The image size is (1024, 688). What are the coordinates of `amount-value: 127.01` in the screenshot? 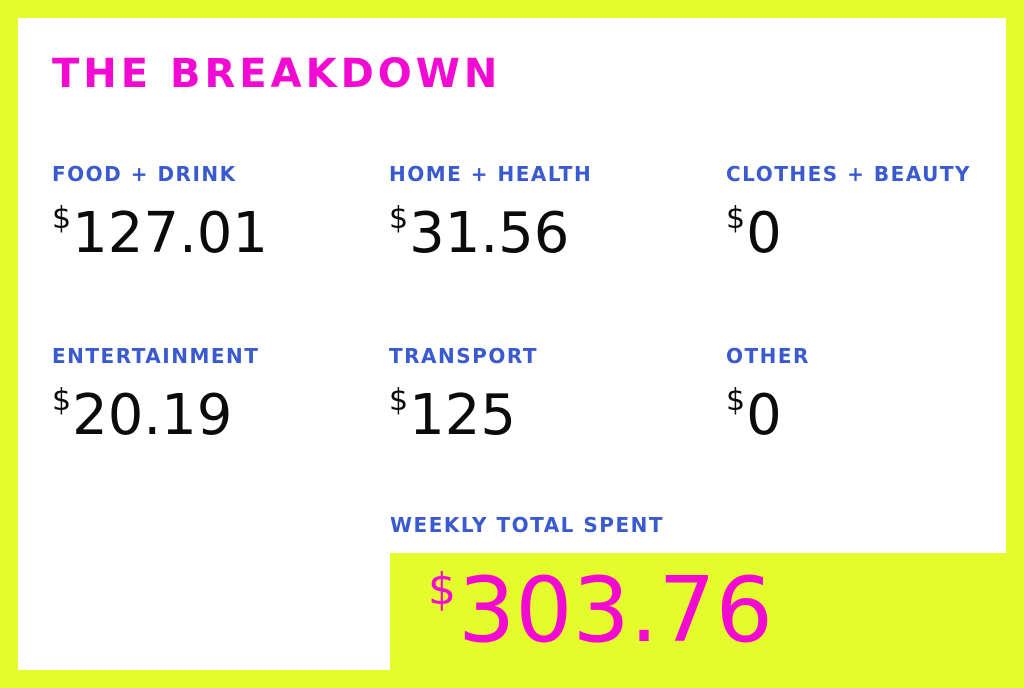 It's located at (170, 233).